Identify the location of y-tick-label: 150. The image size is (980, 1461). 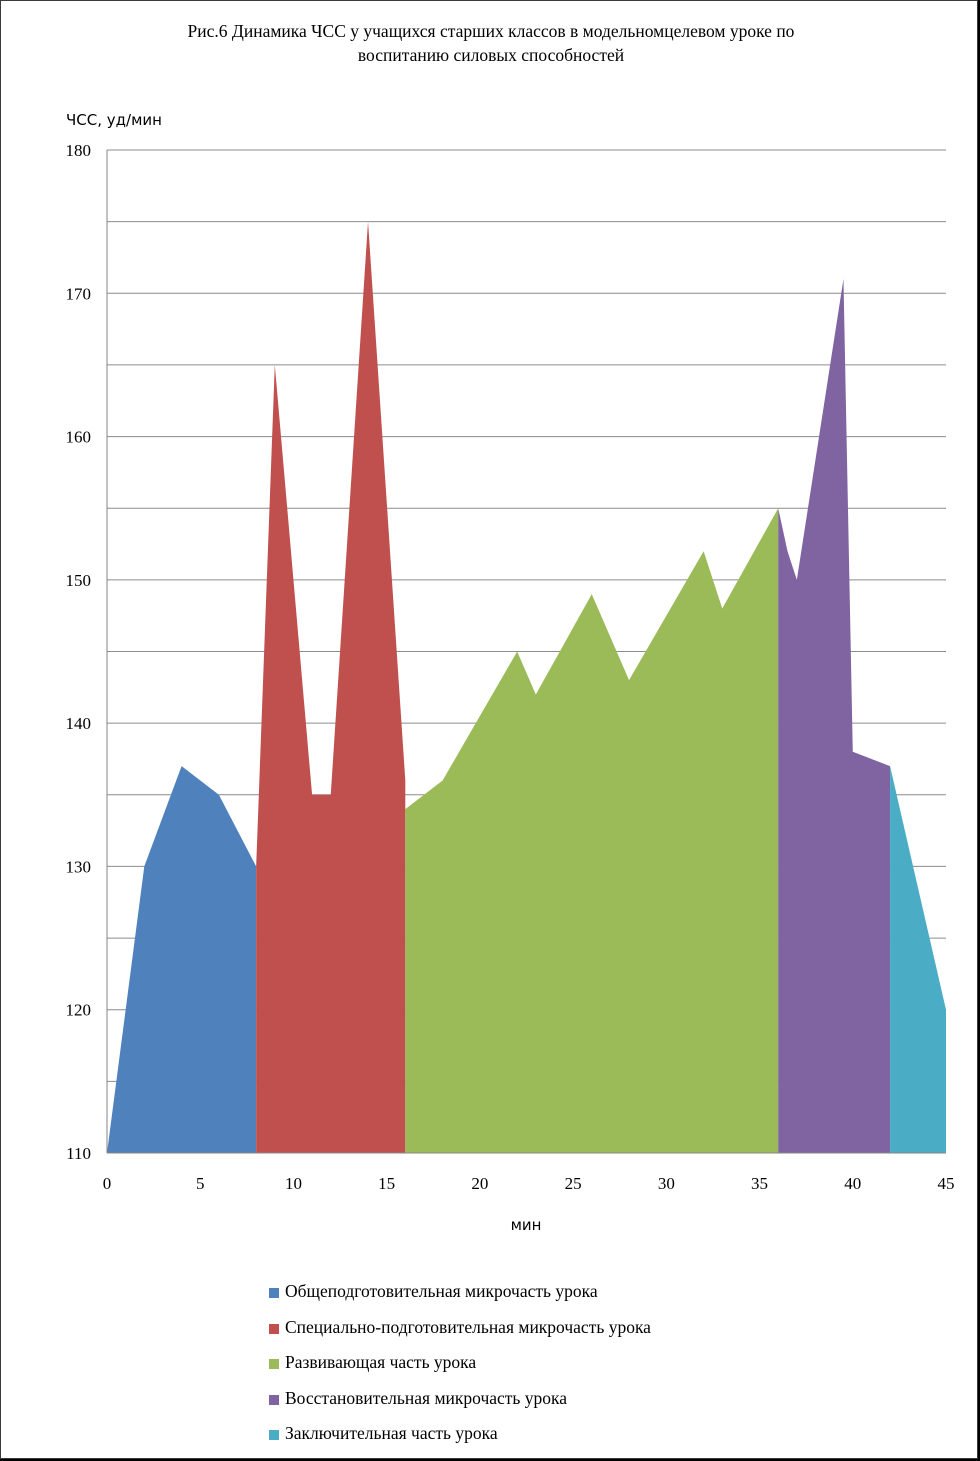
(79, 580).